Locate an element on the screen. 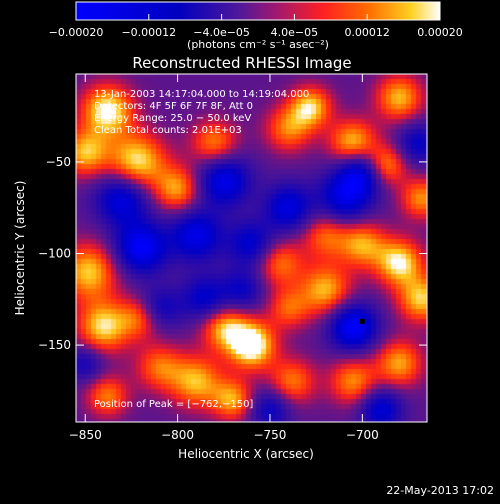 This screenshot has height=504, width=500. colorbar is located at coordinates (258, 11).